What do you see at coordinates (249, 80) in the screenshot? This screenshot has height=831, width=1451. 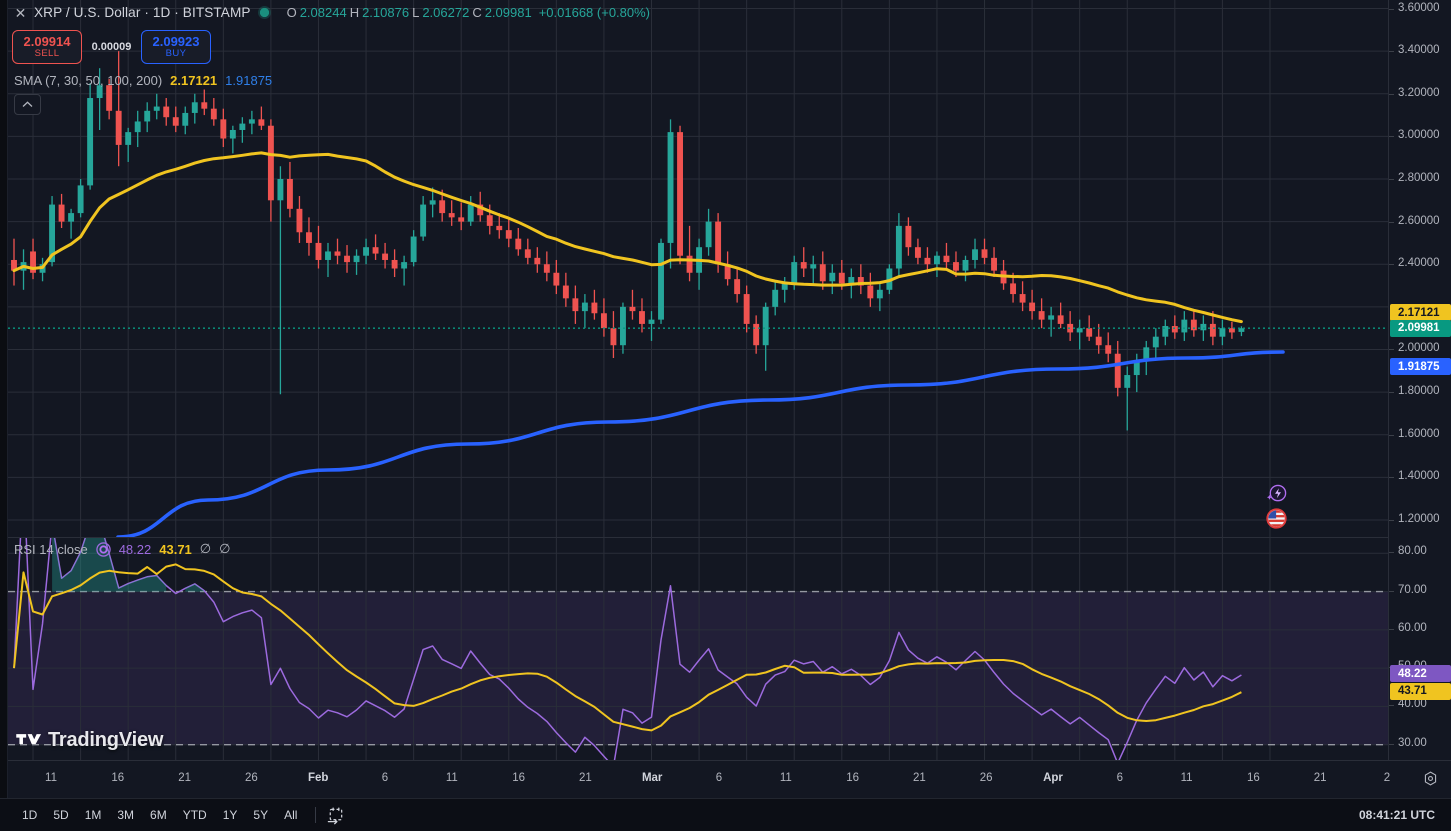 I see `sma-value-blue: 1.91875` at bounding box center [249, 80].